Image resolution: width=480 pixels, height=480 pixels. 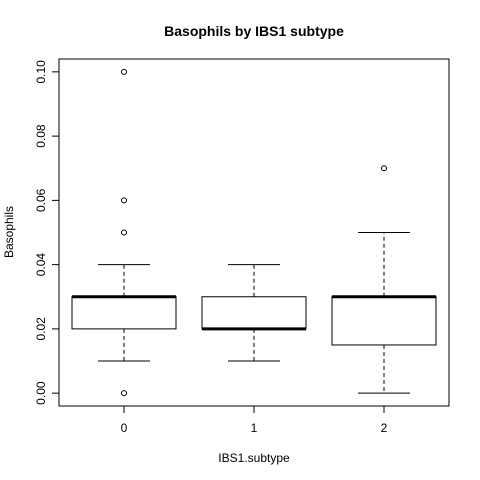 What do you see at coordinates (41, 265) in the screenshot?
I see `y-tick-label: 0.04` at bounding box center [41, 265].